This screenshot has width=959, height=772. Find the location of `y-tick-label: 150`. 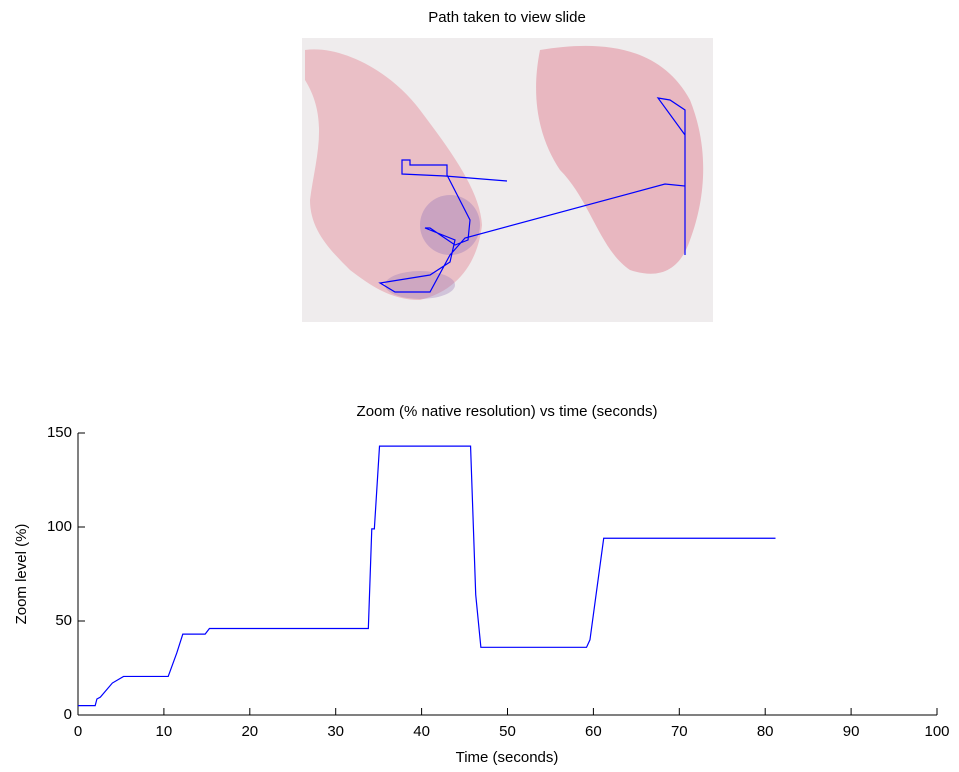

y-tick-label: 150 is located at coordinates (59, 432).